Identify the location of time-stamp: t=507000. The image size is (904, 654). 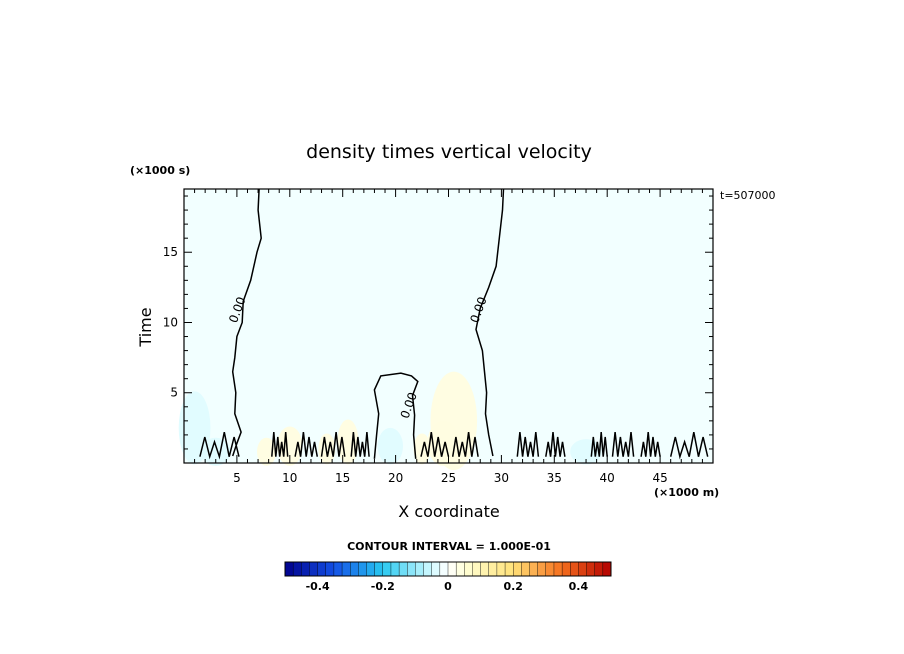
(748, 195).